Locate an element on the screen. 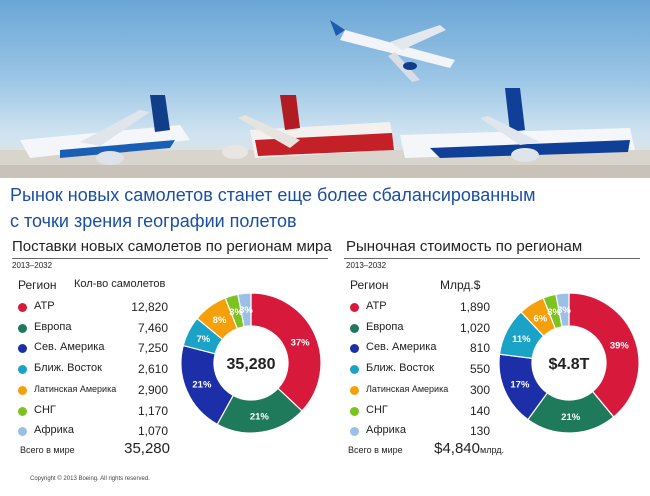  left-total-value: 35,280 is located at coordinates (147, 448).